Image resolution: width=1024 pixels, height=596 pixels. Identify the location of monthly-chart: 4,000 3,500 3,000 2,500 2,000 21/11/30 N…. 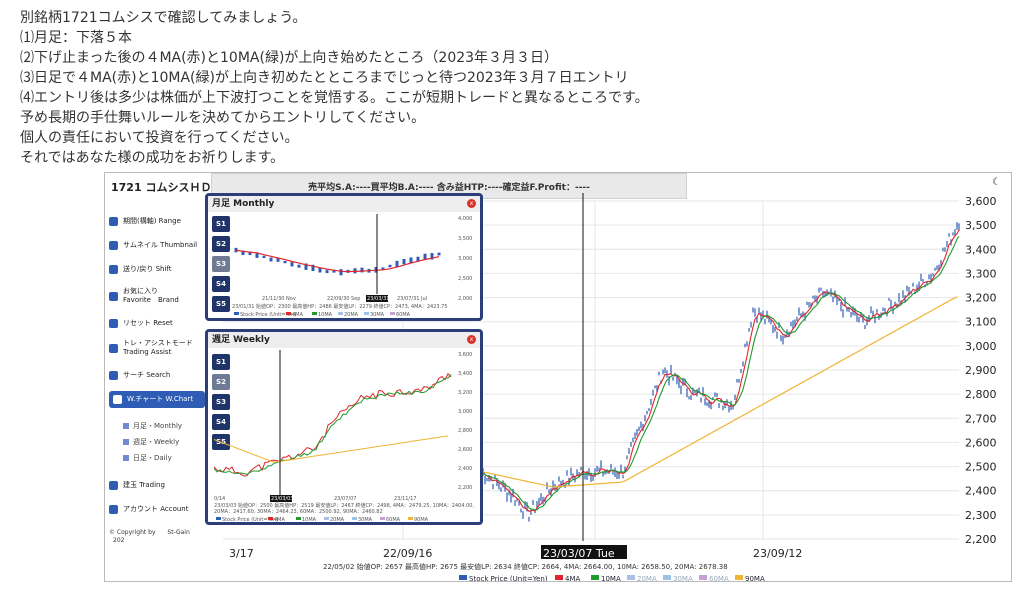
(356, 266).